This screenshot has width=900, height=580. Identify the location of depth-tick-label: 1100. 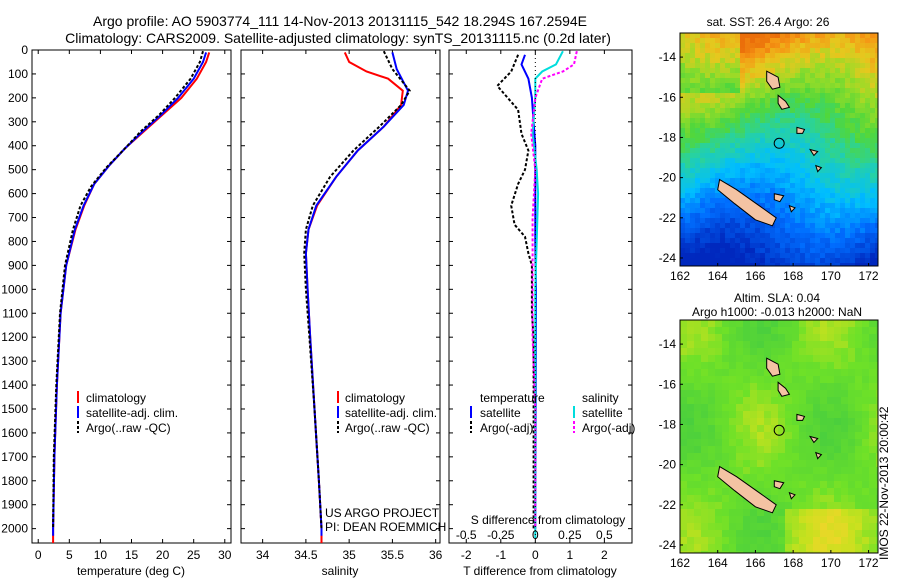
(15, 313).